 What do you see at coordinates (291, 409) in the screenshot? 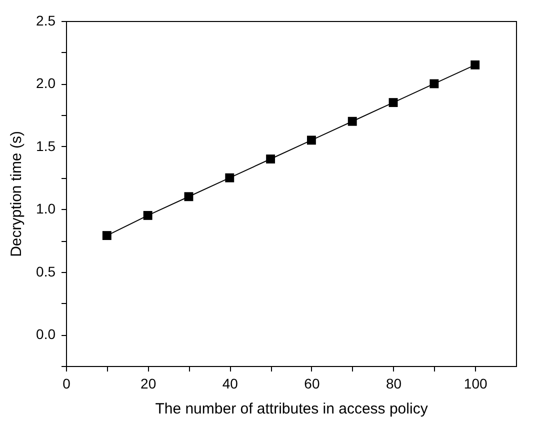
I see `x-axis-title: The number of attributes in access policy` at bounding box center [291, 409].